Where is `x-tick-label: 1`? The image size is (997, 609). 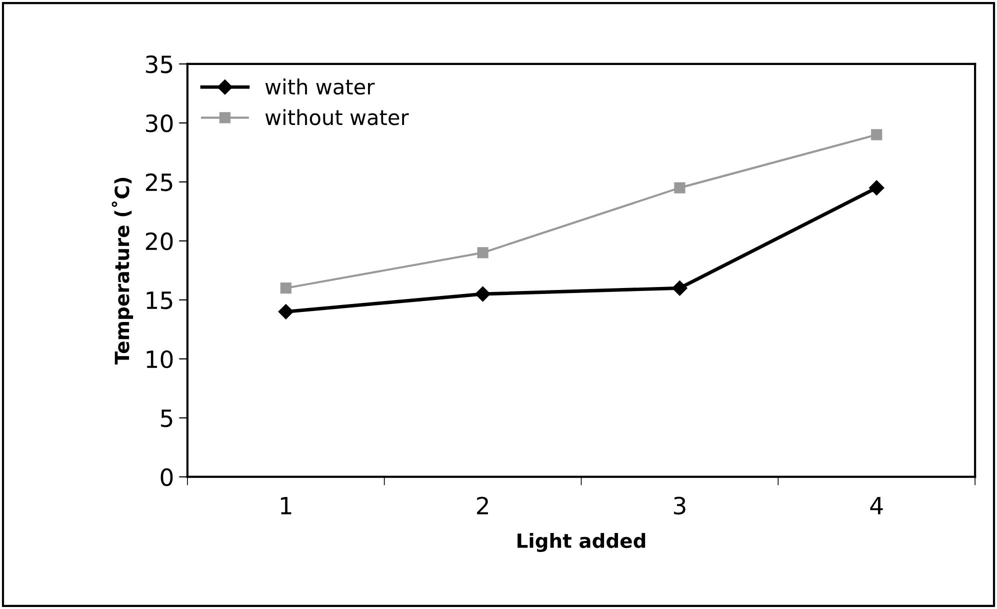 x-tick-label: 1 is located at coordinates (286, 505).